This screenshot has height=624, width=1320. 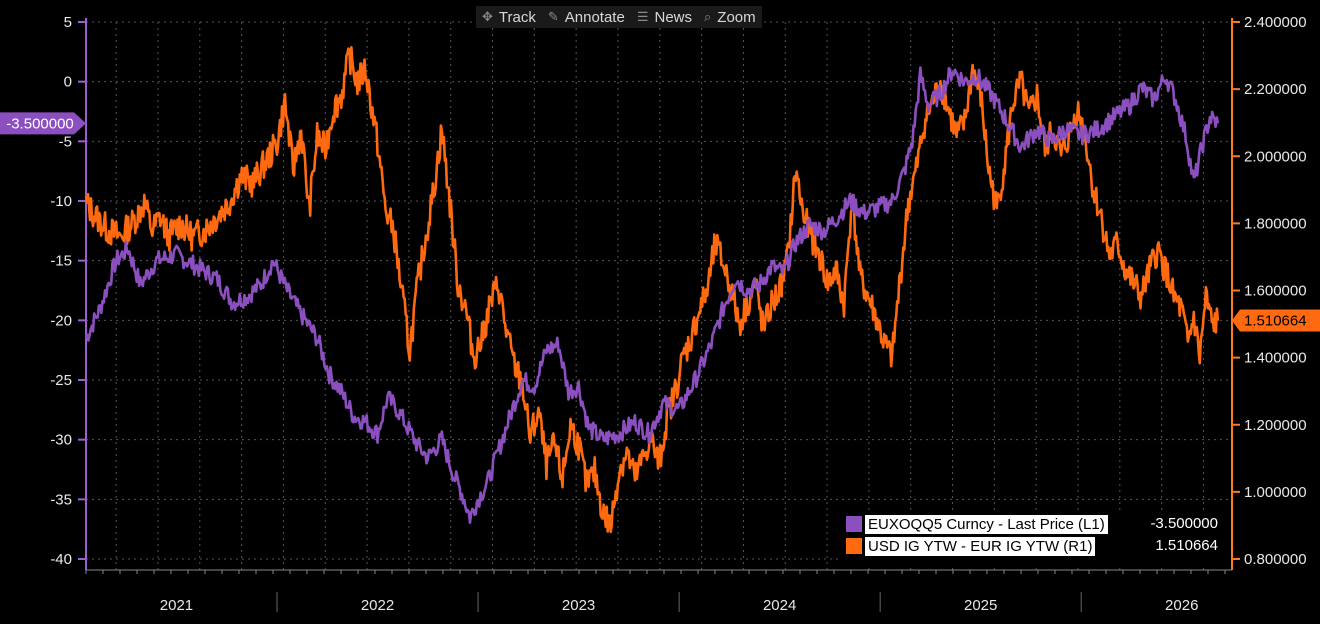 I want to click on legend-entry-usd-eur-ig: USD IG YTW - EUR IG YTW (R1) 1.510664, so click(x=1035, y=546).